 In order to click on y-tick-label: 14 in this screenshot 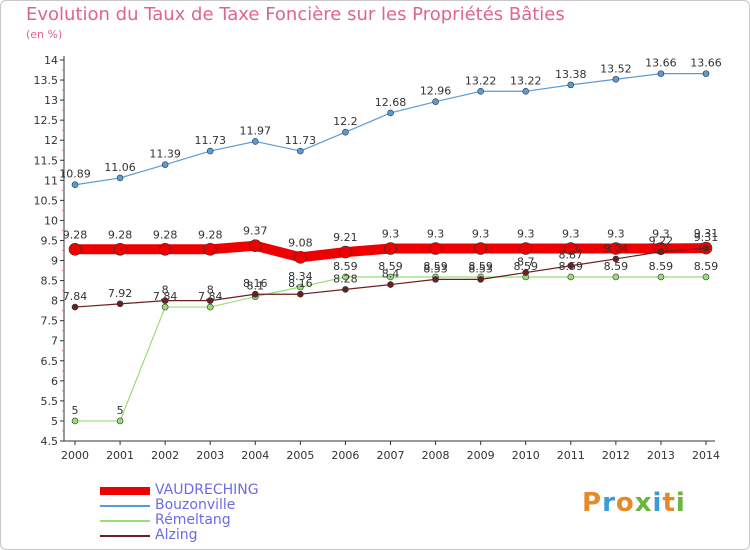, I will do `click(51, 60)`.